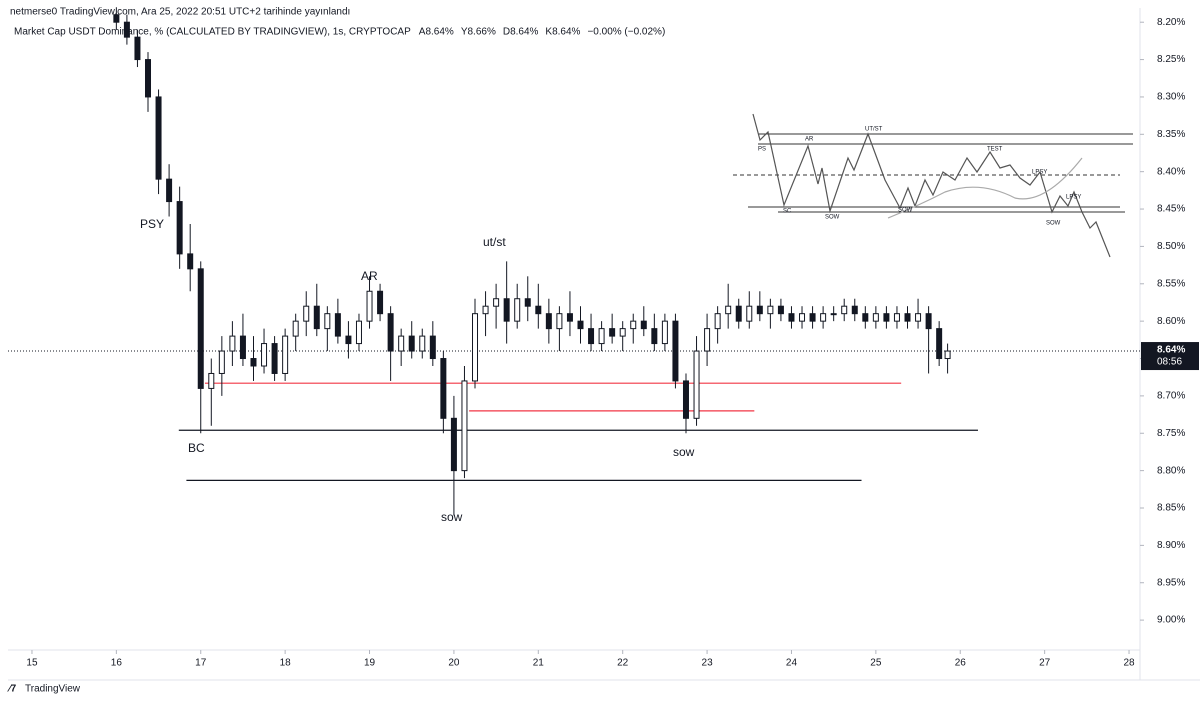 This screenshot has height=702, width=1200. I want to click on legend-value: A8.64%, so click(436, 32).